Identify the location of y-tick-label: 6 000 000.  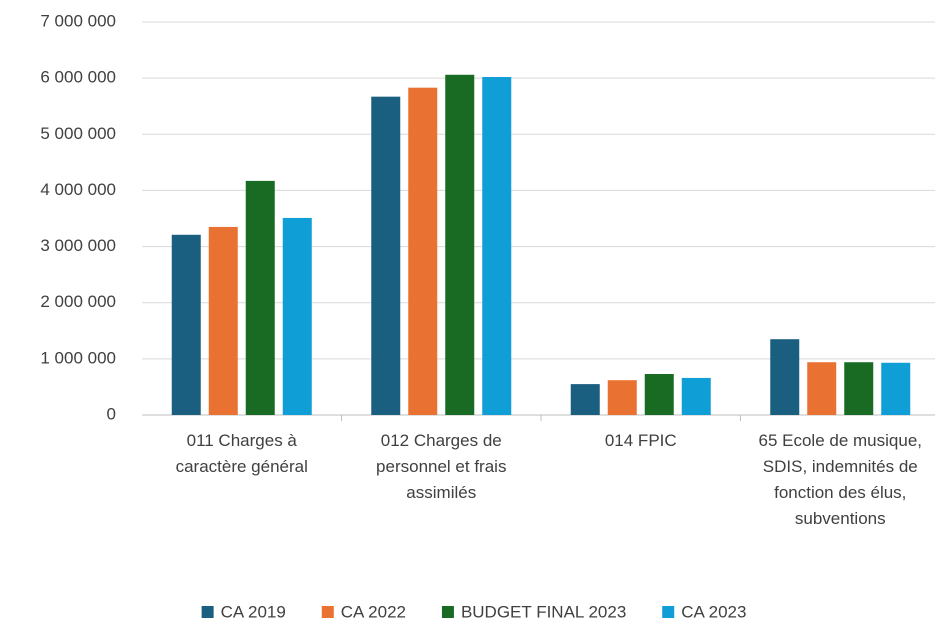
(78, 77).